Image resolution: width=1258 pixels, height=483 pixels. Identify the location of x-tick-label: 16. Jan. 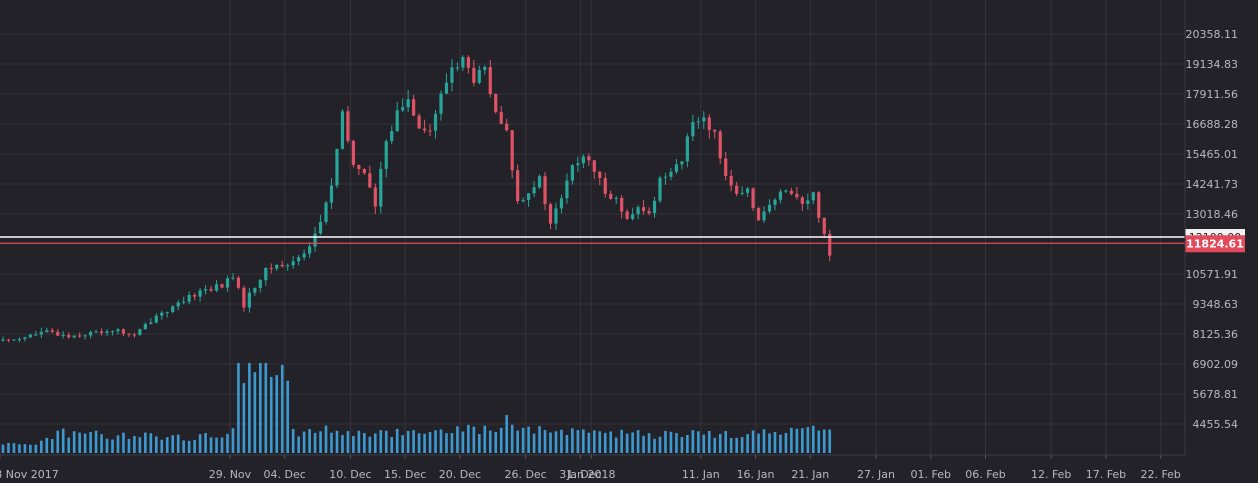
(756, 474).